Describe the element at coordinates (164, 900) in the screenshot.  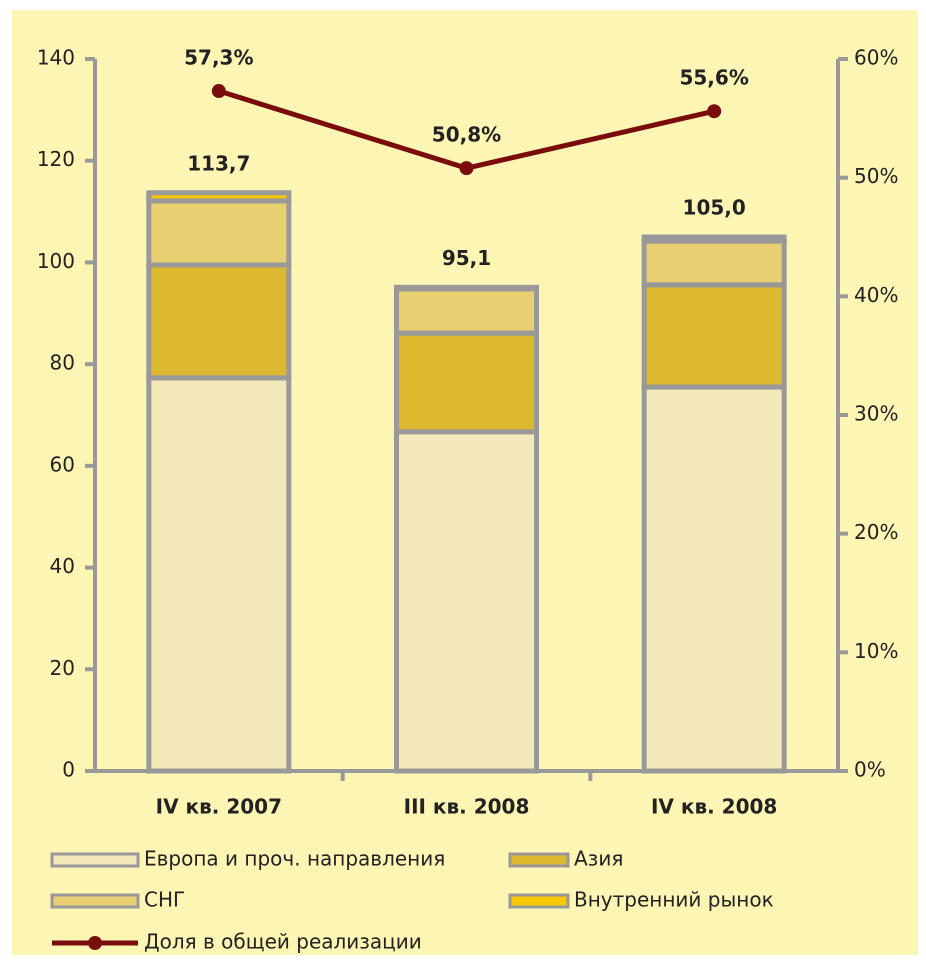
I see `legend-label: СНГ` at that location.